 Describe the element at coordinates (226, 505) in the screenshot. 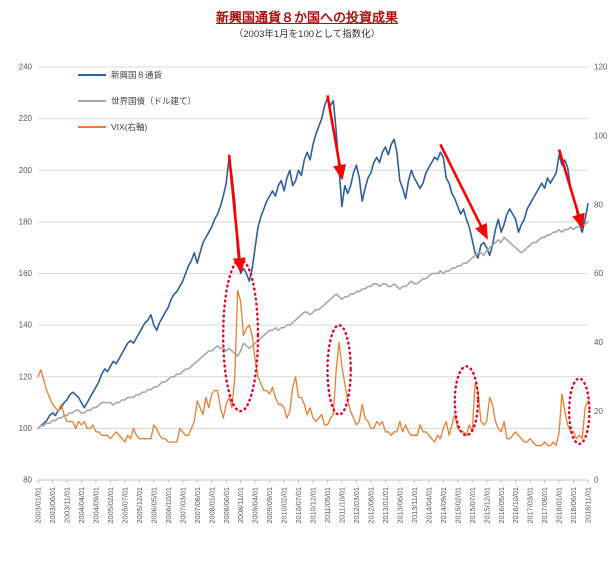

I see `svg-text: 2008/06/01` at that location.